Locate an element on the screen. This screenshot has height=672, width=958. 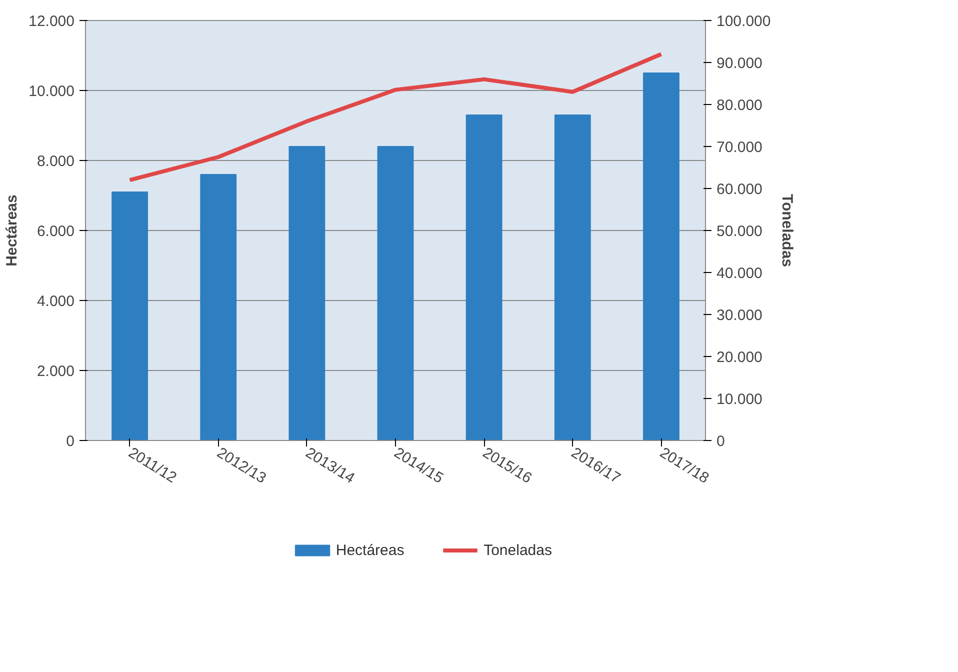
legend-label: Hectáreas is located at coordinates (370, 550).